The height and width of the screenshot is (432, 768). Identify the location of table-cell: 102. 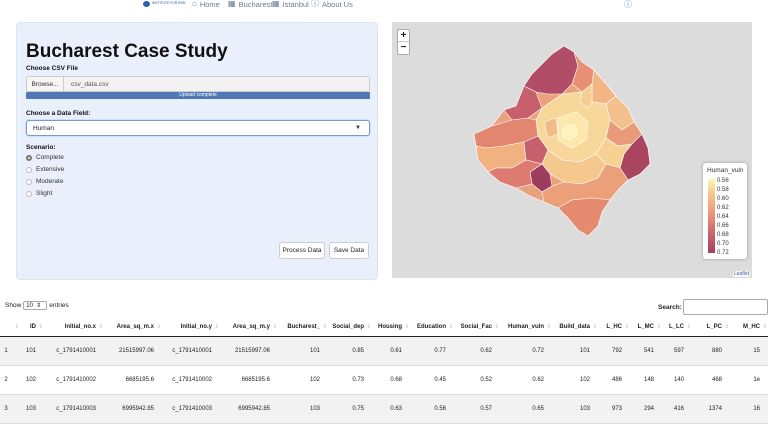
(575, 380).